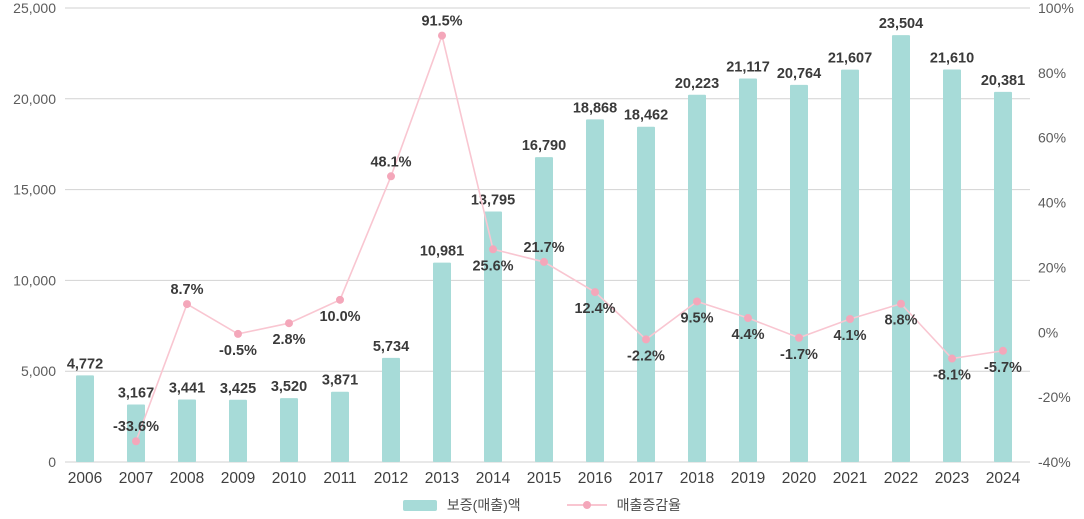  I want to click on pct-label: 25.6%, so click(492, 266).